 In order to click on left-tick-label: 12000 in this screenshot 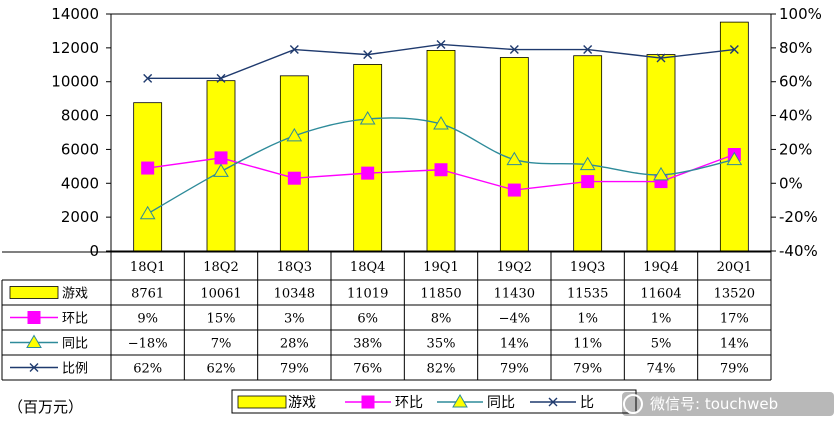, I will do `click(75, 48)`.